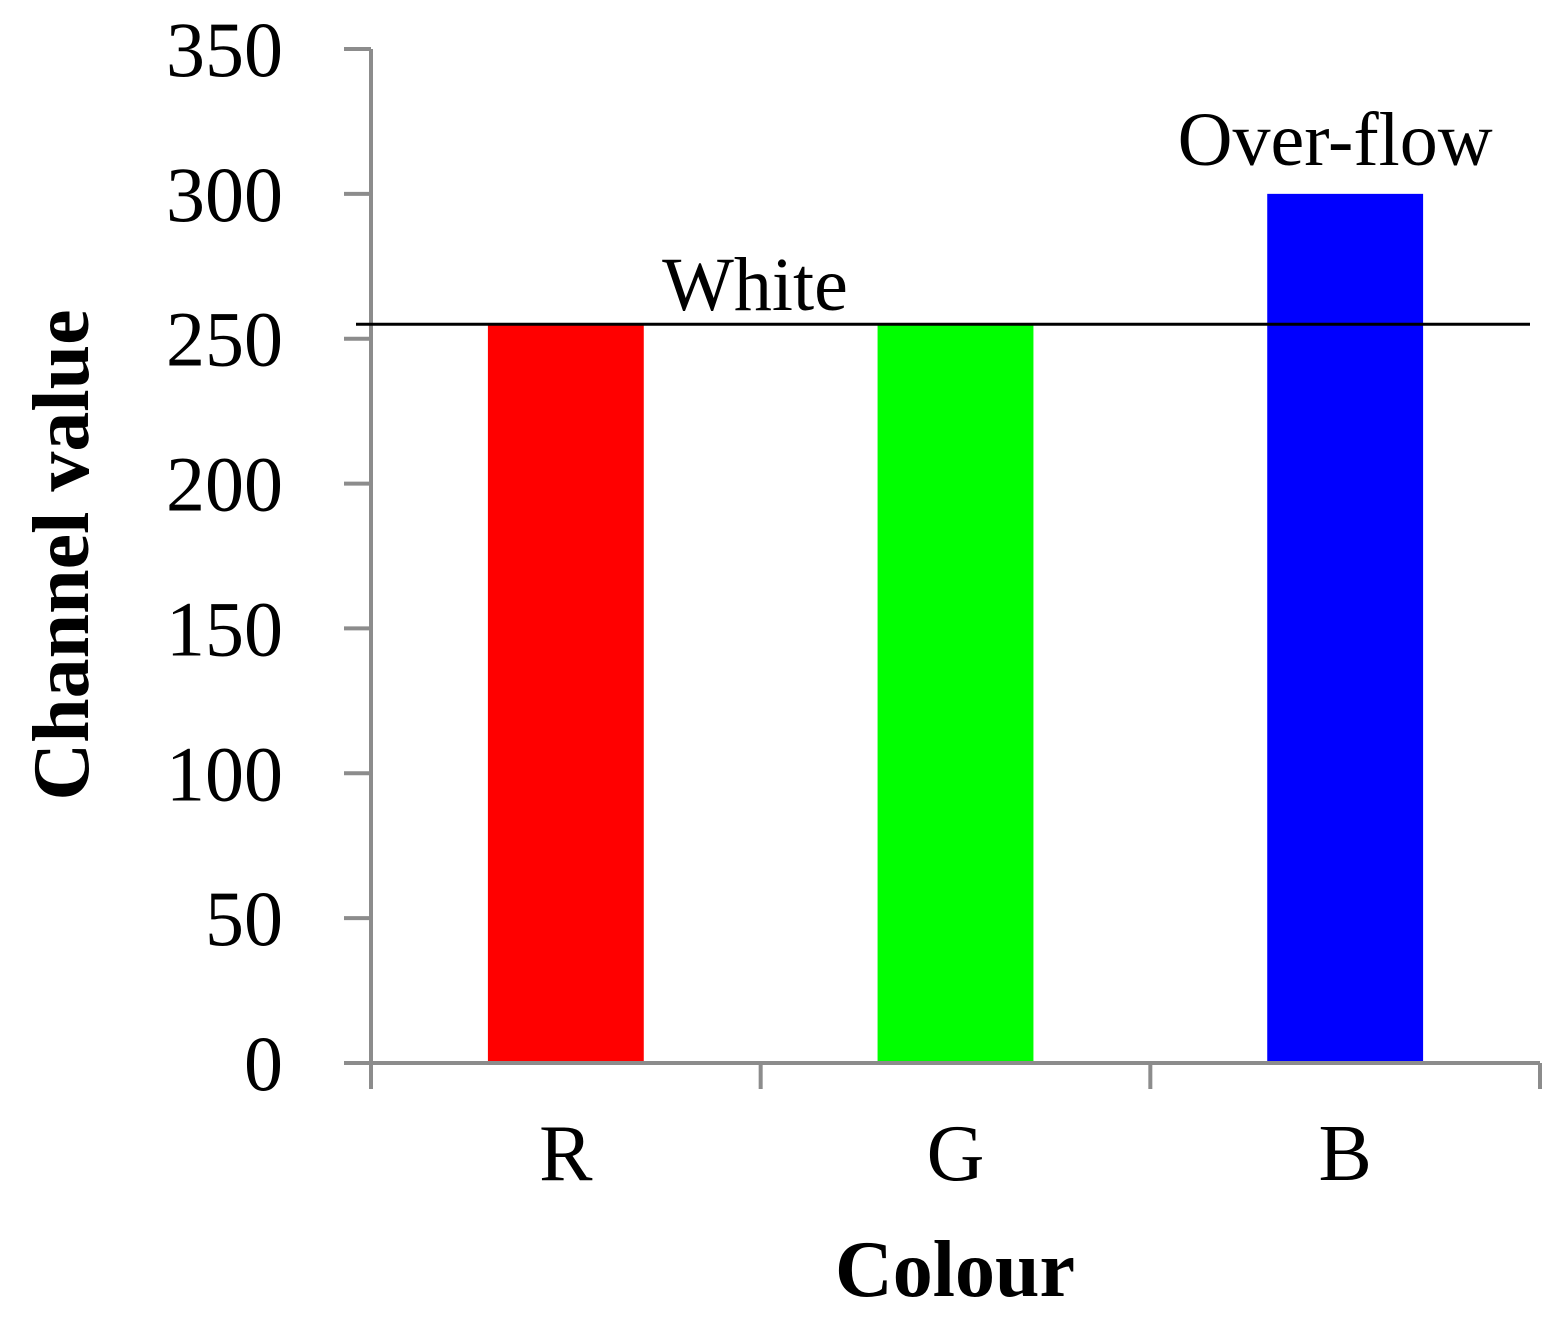 This screenshot has height=1319, width=1566. I want to click on y-tick-label-200: 200, so click(224, 484).